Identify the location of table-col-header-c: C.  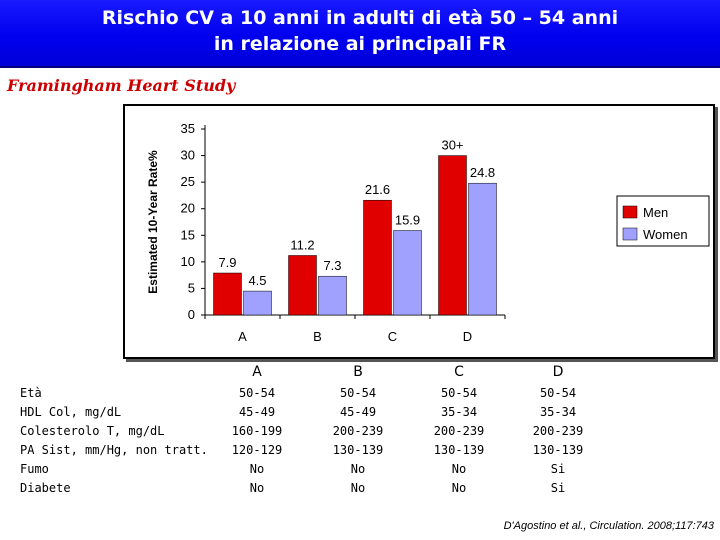
(459, 372).